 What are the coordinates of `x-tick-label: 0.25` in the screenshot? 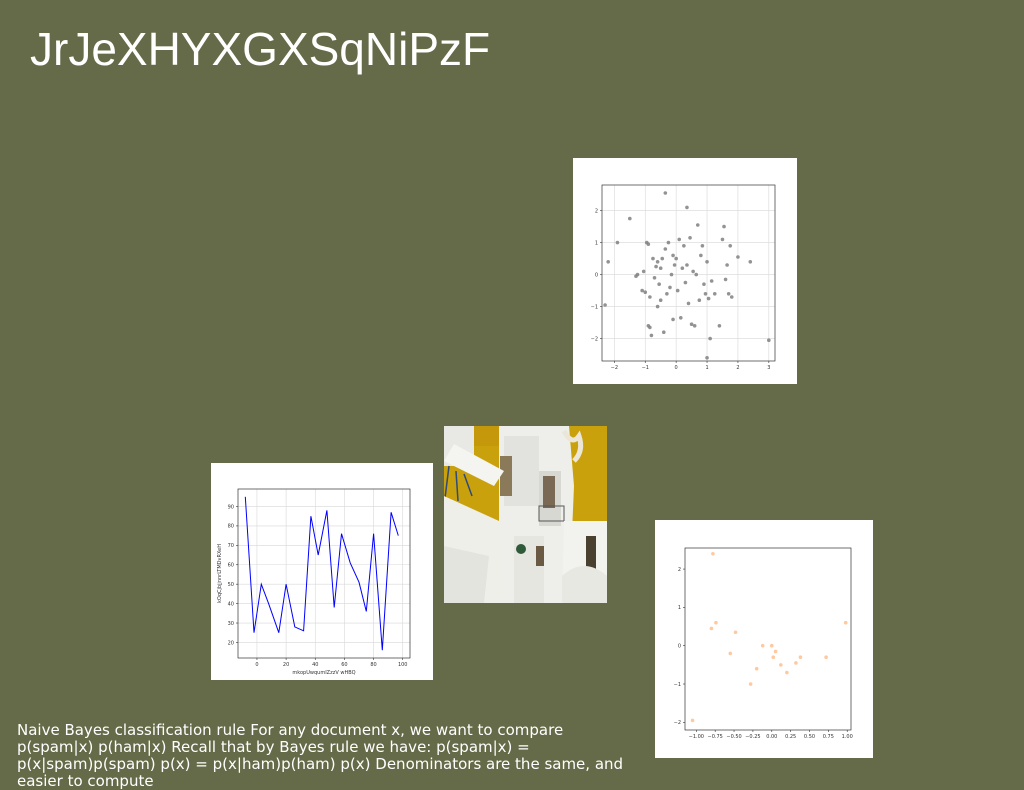 It's located at (790, 737).